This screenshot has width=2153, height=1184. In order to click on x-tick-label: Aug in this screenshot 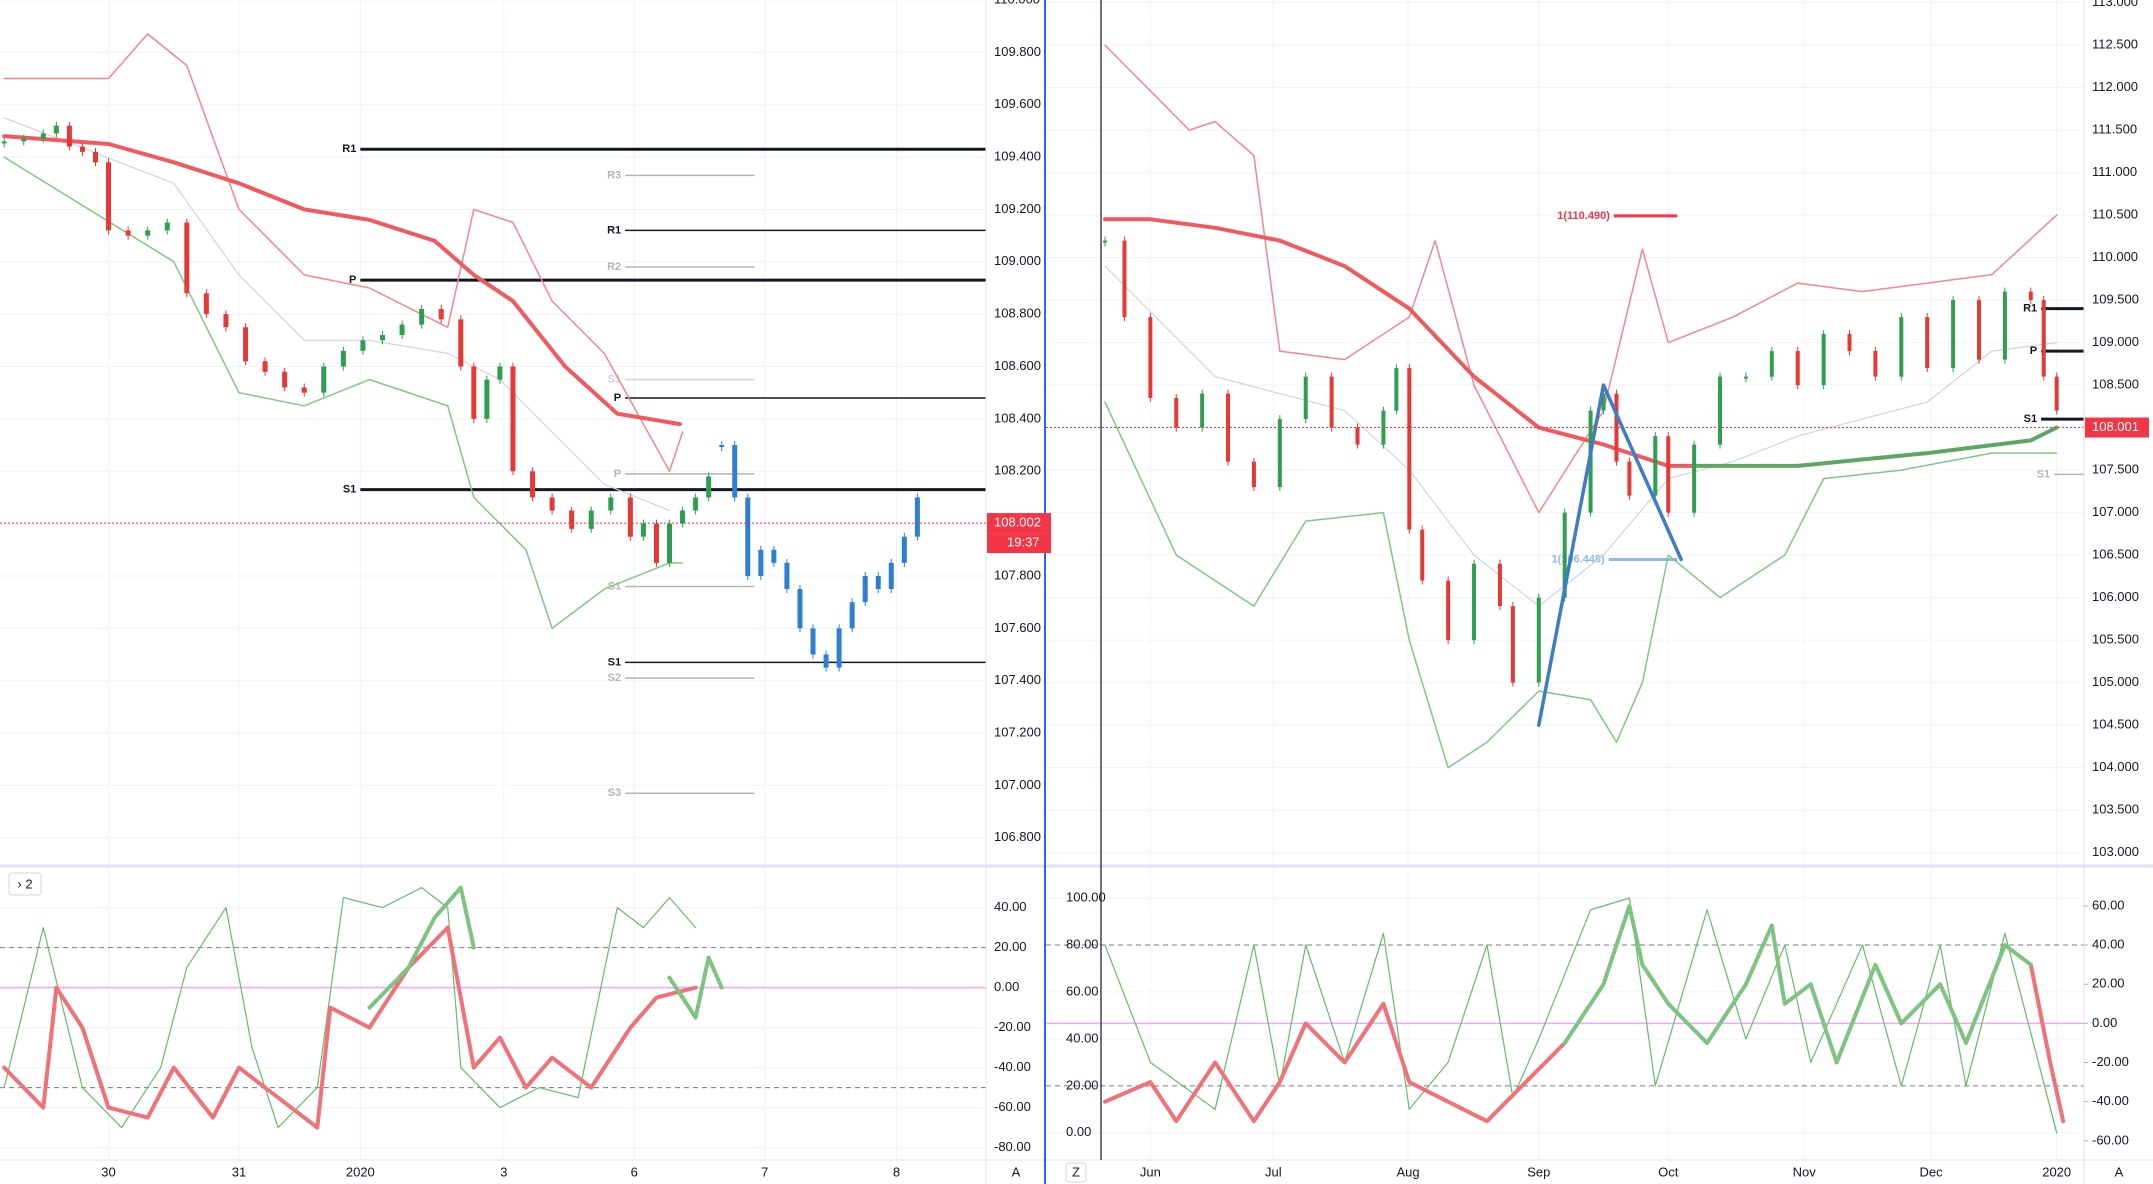, I will do `click(1407, 1171)`.